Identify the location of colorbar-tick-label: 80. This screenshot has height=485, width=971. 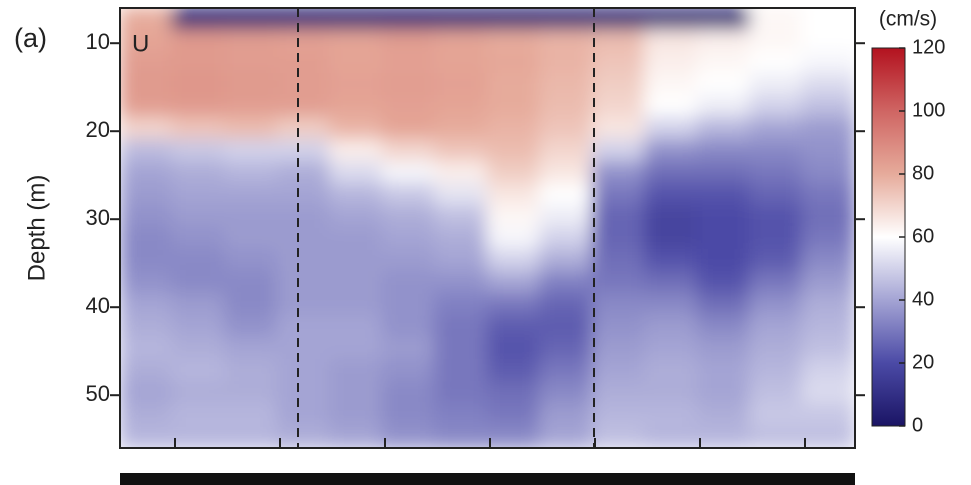
(923, 173).